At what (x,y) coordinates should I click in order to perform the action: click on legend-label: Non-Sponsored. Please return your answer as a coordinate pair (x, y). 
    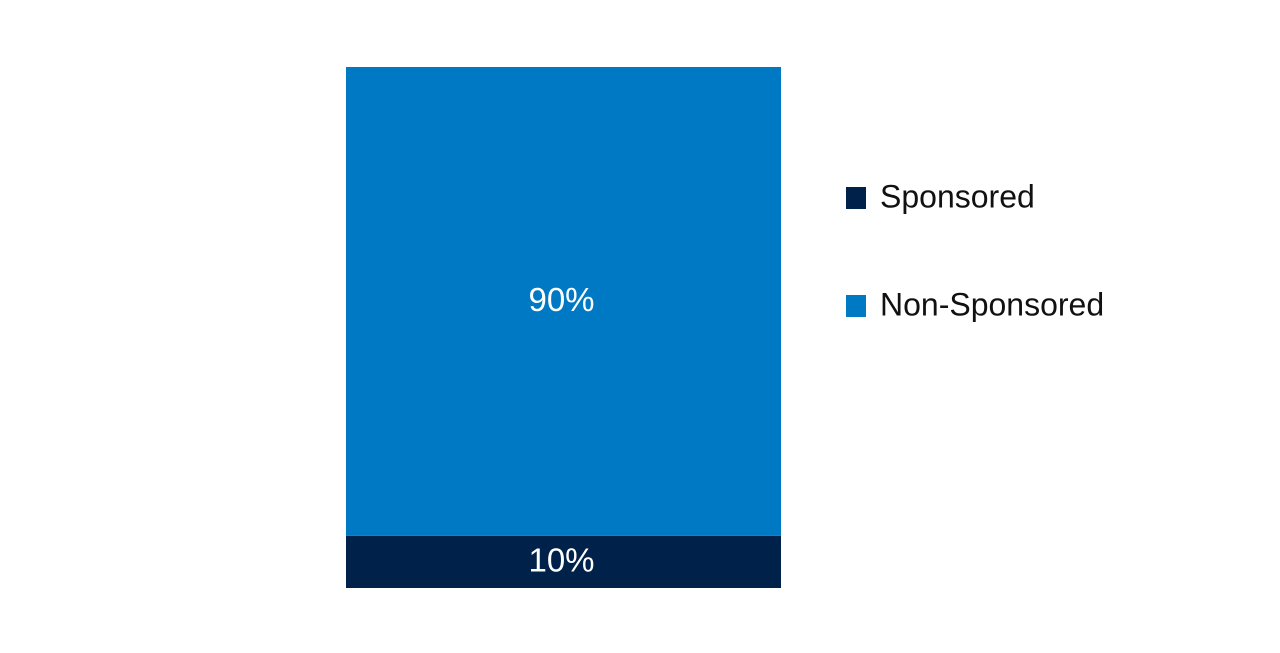
    Looking at the image, I should click on (992, 304).